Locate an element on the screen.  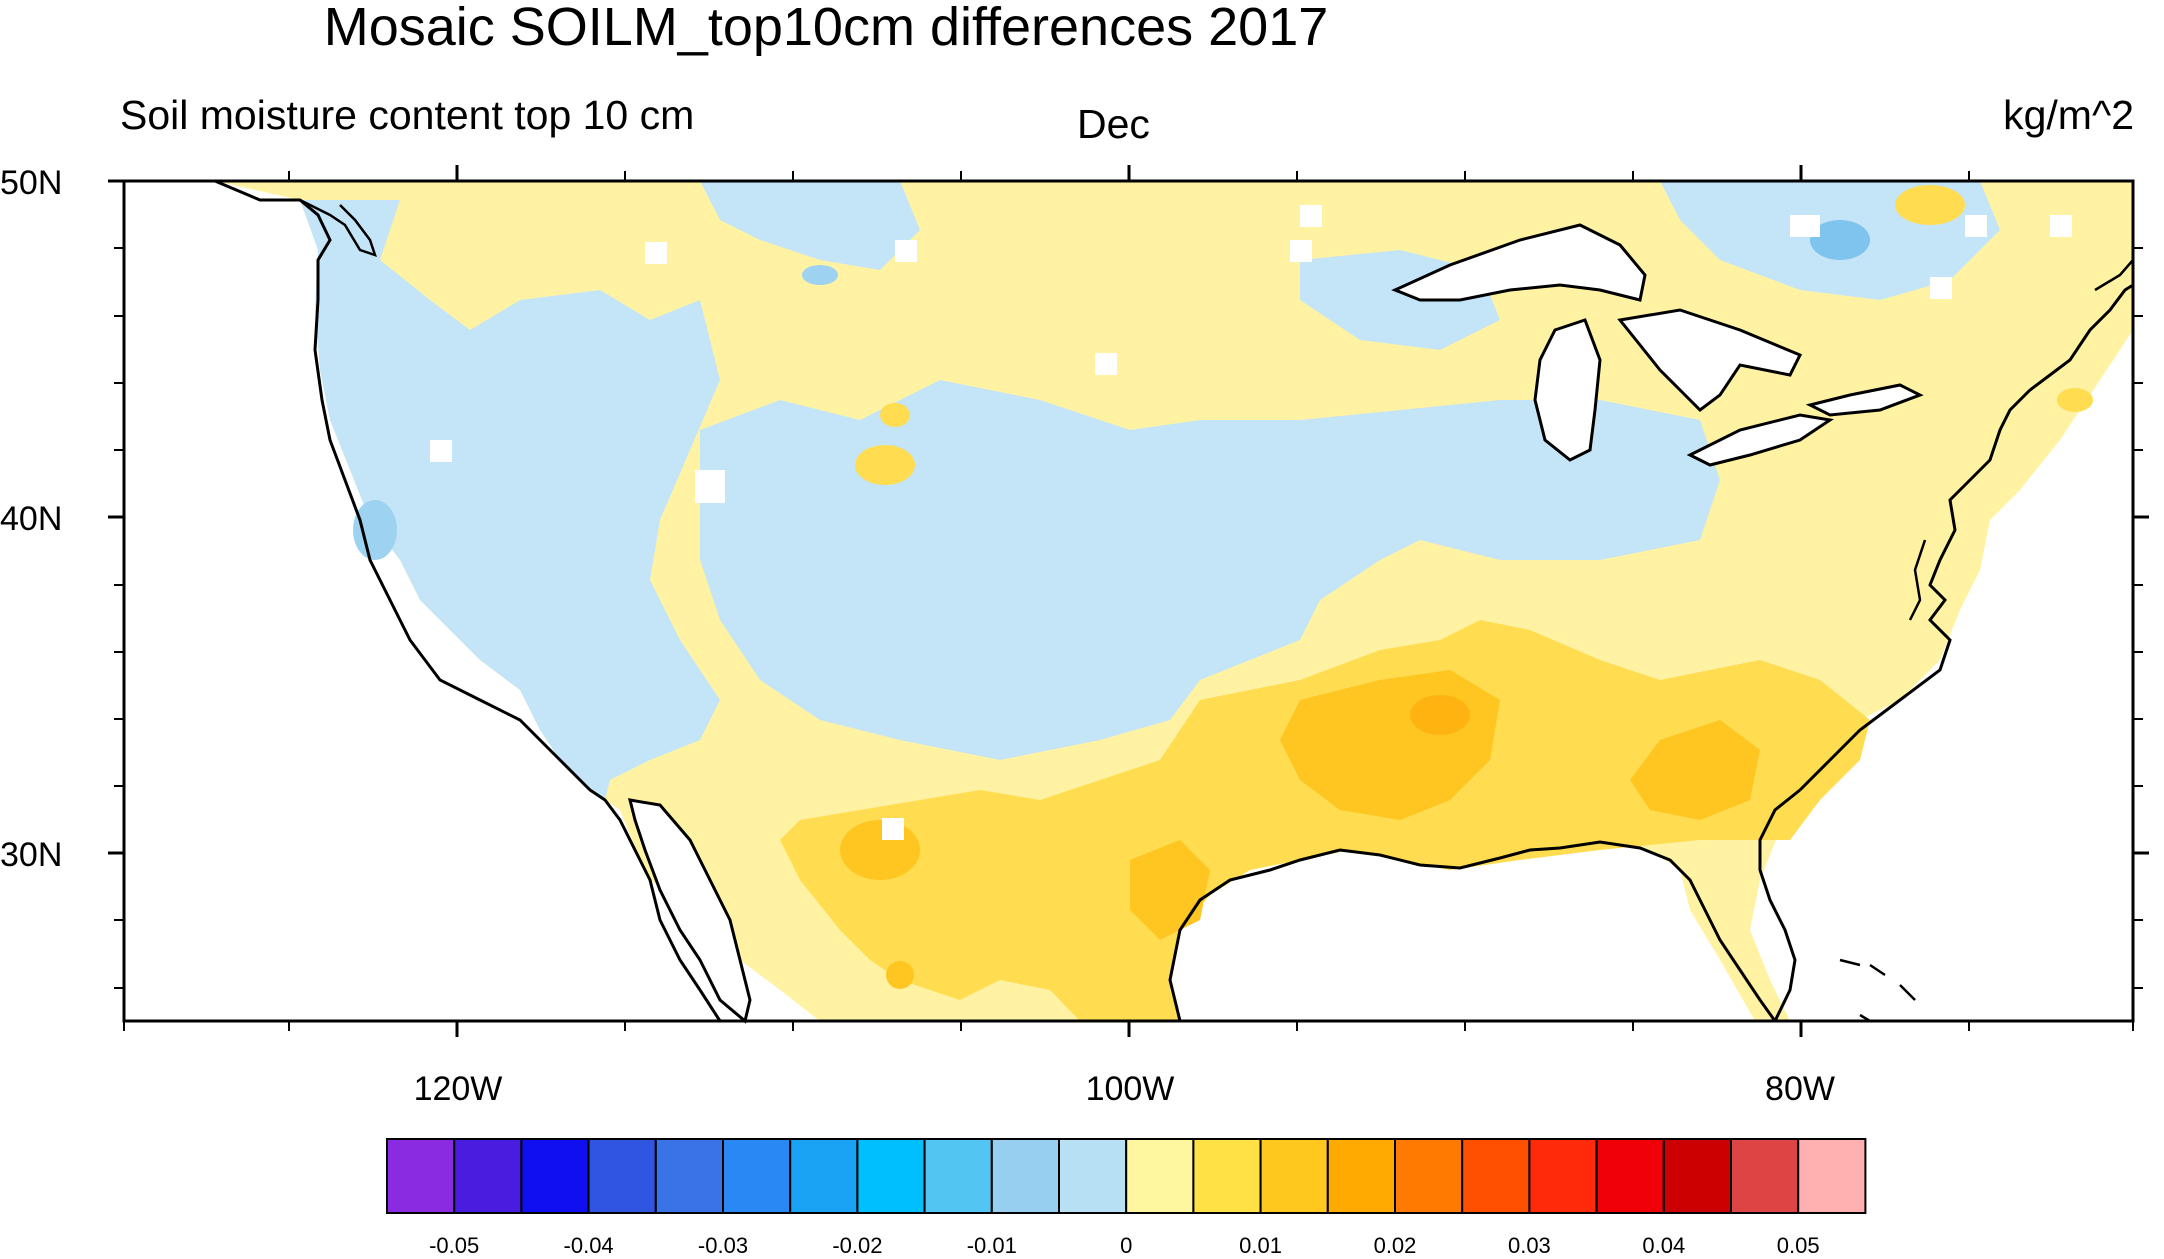
colorbar-label: 0.05 is located at coordinates (1798, 1245).